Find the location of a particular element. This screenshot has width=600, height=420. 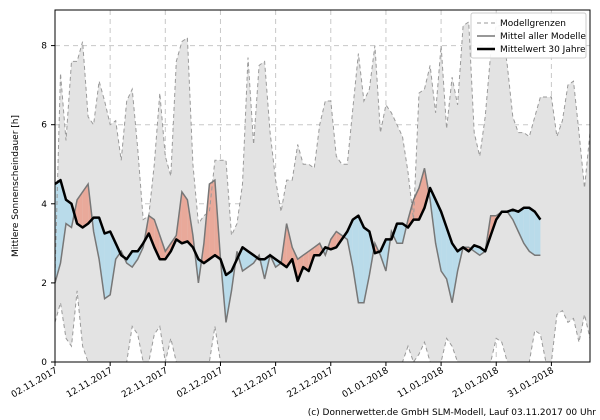

x-tick-label: 22.12.2017 is located at coordinates (311, 383).